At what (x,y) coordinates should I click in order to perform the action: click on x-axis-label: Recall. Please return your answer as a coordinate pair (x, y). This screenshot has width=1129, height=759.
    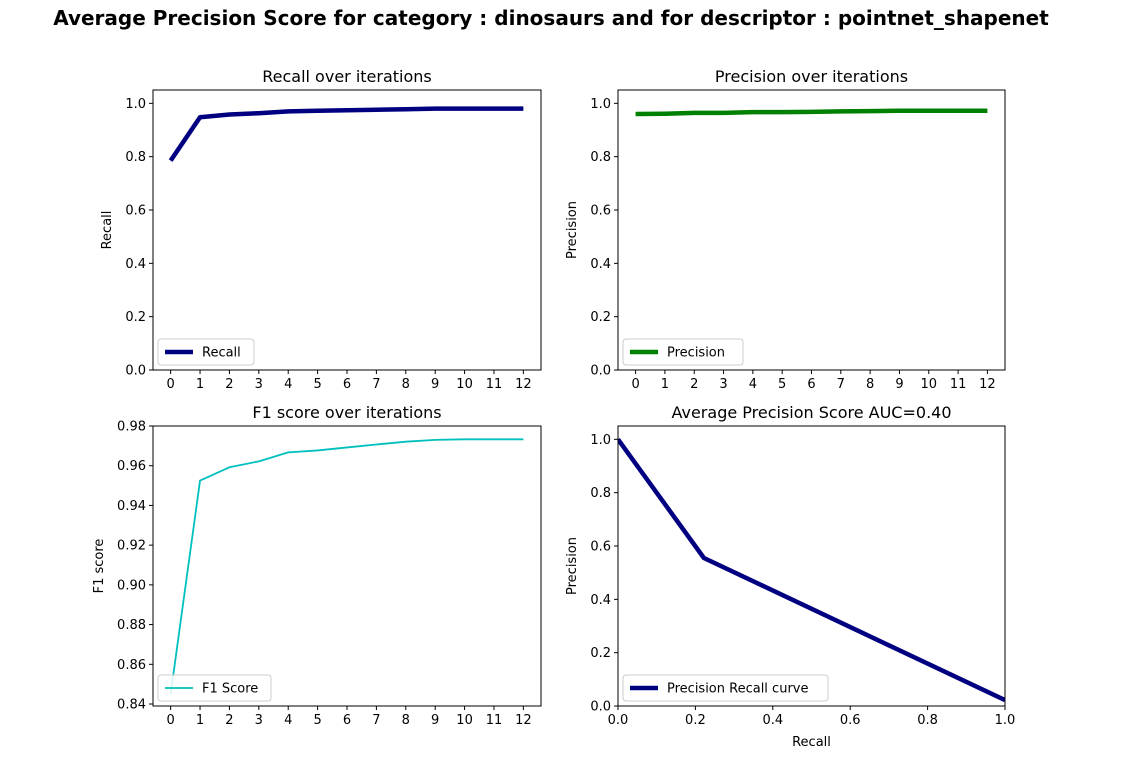
    Looking at the image, I should click on (811, 742).